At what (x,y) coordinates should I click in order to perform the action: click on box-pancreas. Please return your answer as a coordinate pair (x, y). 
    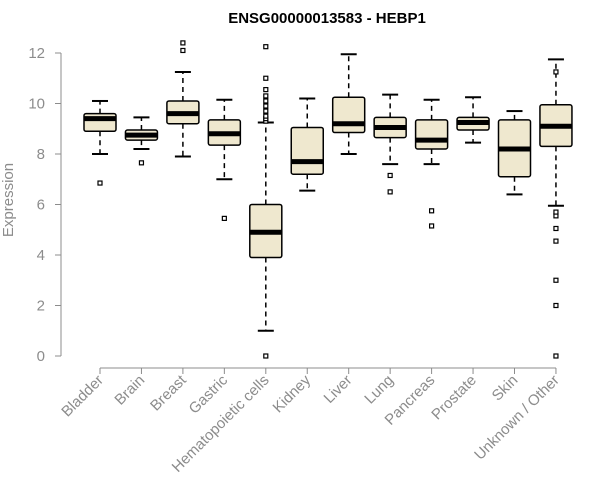
    Looking at the image, I should click on (431, 163).